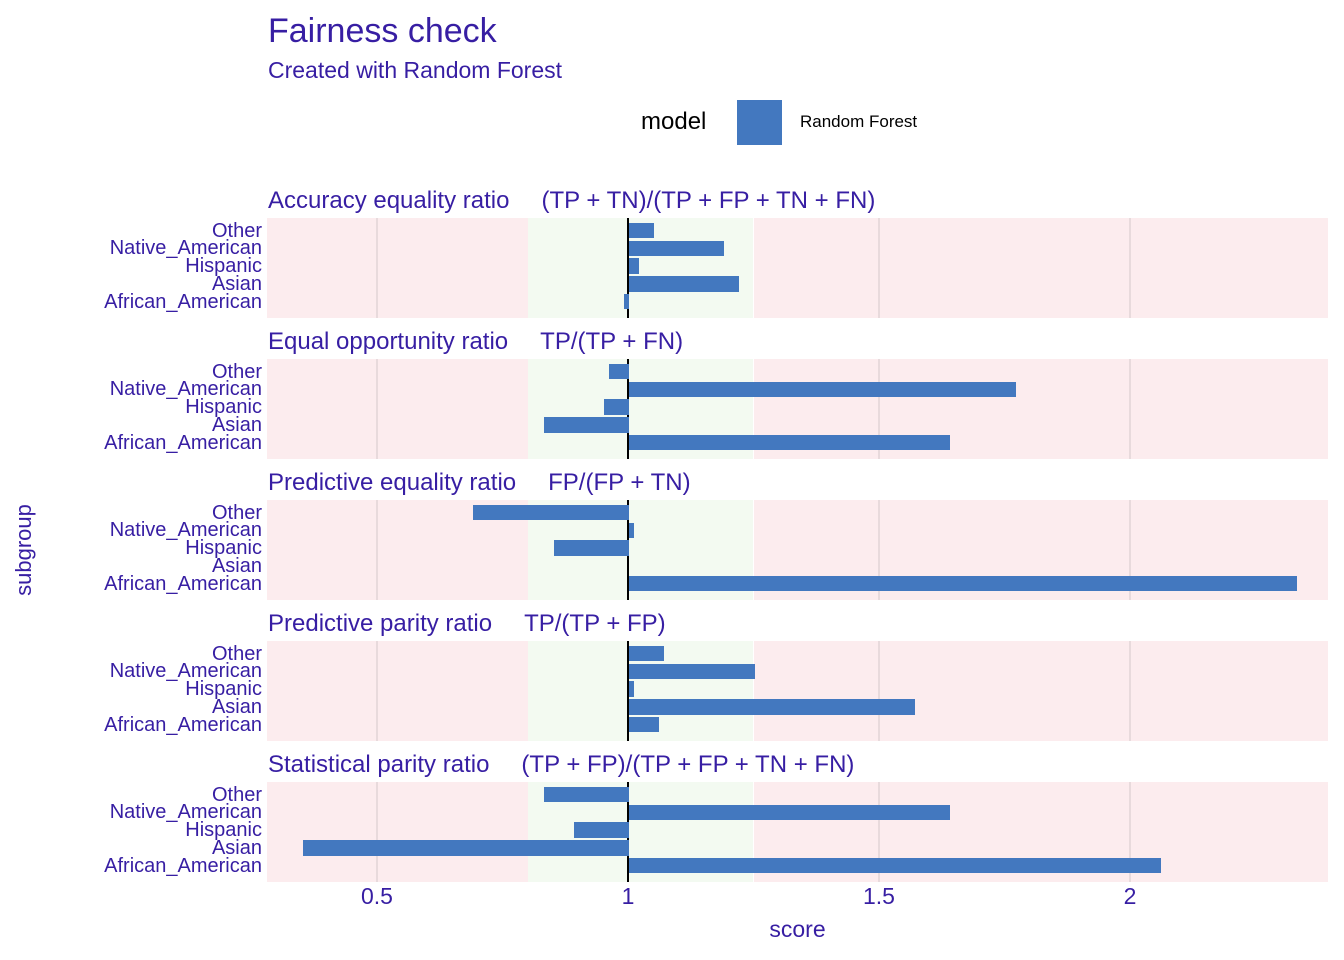 Image resolution: width=1344 pixels, height=960 pixels. I want to click on page-title: Fairness check, so click(382, 31).